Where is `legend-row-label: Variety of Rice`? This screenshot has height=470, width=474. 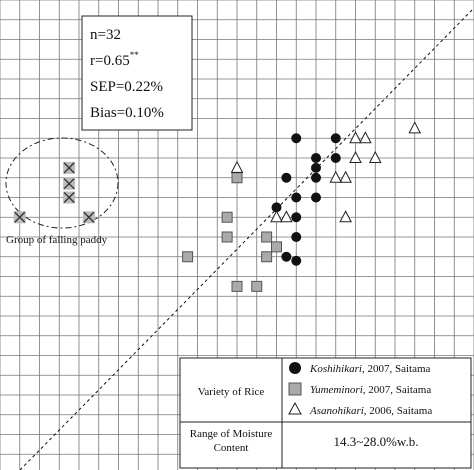 legend-row-label: Variety of Rice is located at coordinates (231, 392).